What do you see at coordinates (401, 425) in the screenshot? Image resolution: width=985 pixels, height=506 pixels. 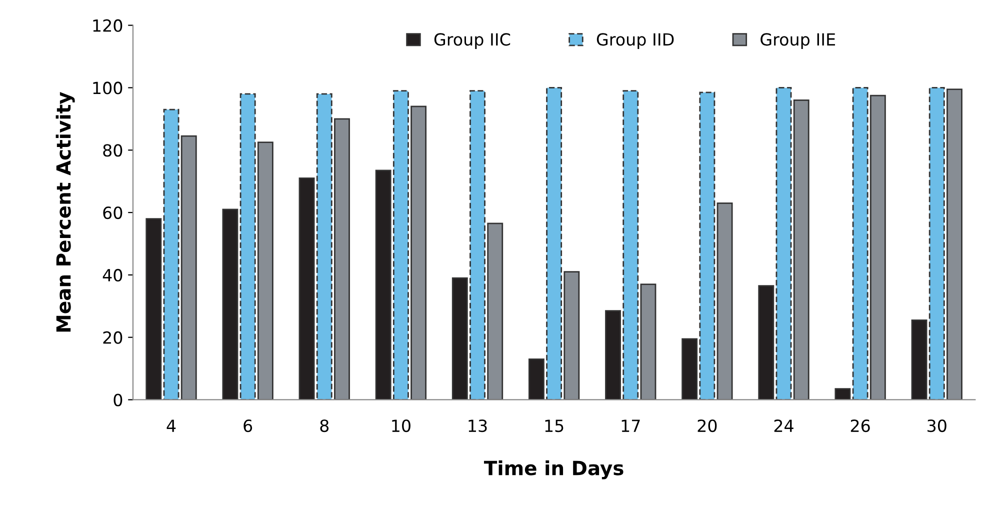 I see `x-tick-label: 10` at bounding box center [401, 425].